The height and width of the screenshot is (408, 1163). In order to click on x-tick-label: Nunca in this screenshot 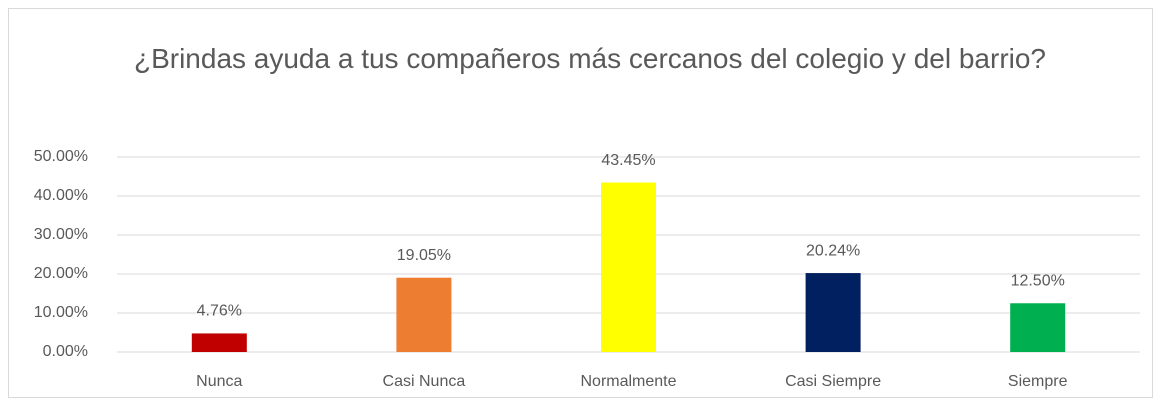, I will do `click(219, 381)`.